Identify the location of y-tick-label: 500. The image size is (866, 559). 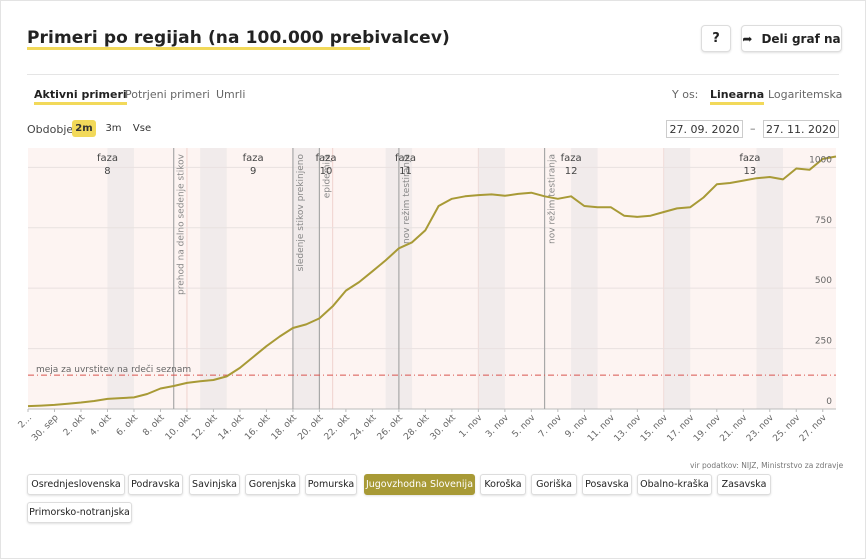
(823, 281).